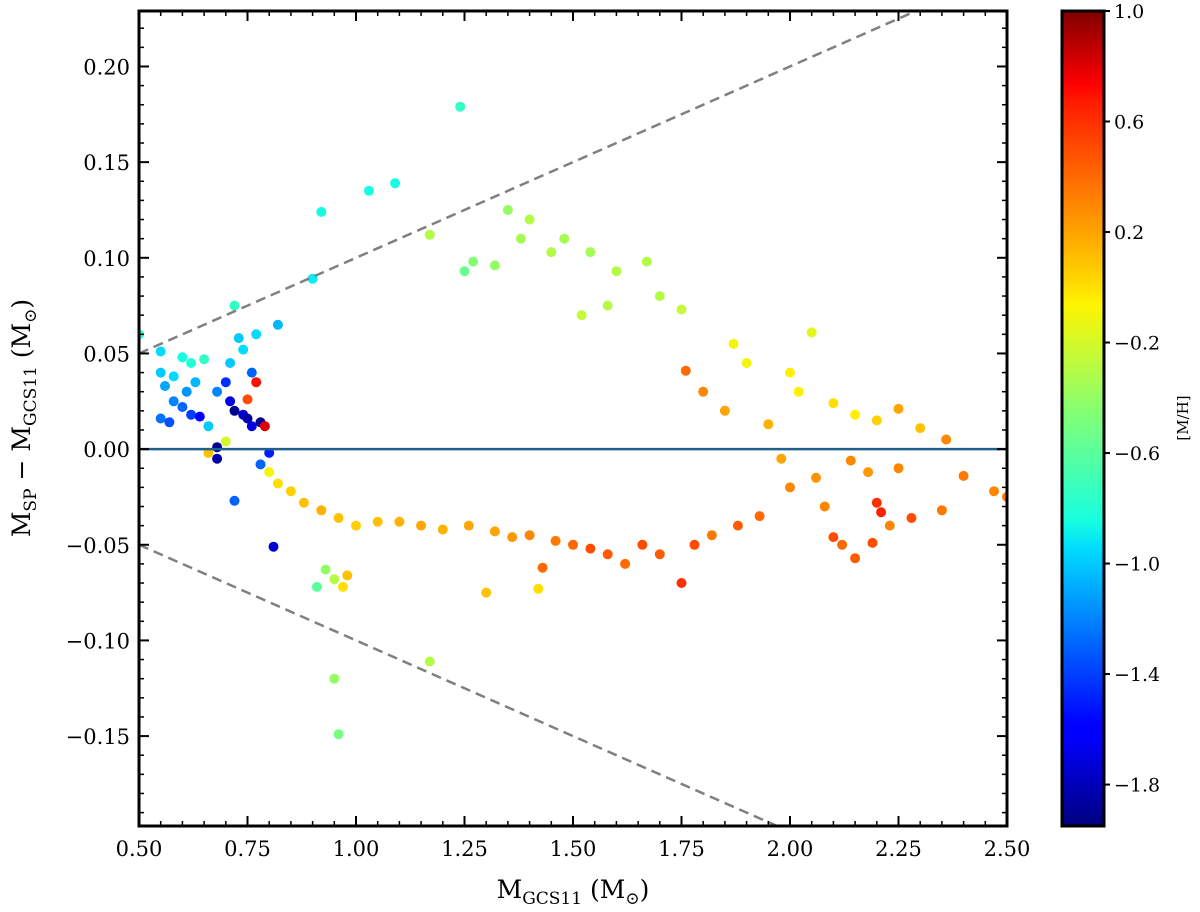 The image size is (1200, 912). I want to click on x-label-main: M, so click(510, 889).